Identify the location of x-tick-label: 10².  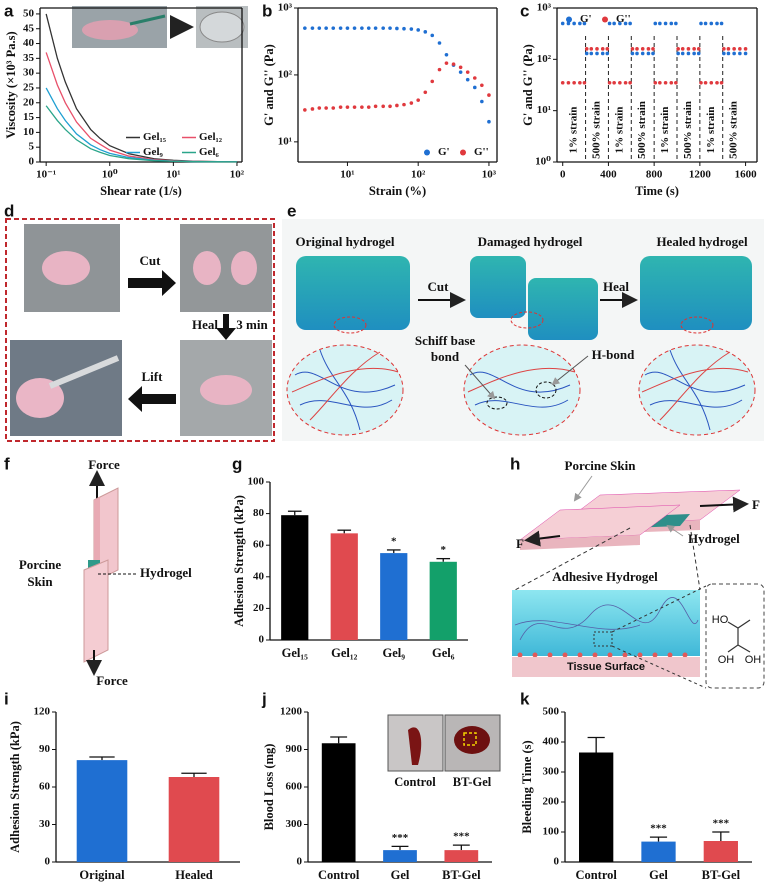
(418, 175).